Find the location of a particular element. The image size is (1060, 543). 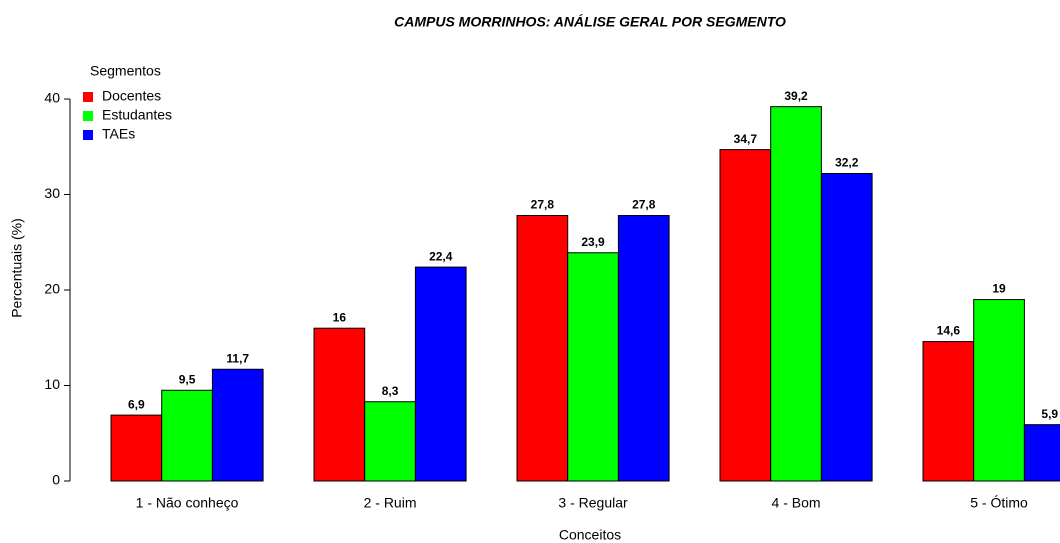

x-axis-label: Conceitos is located at coordinates (590, 535).